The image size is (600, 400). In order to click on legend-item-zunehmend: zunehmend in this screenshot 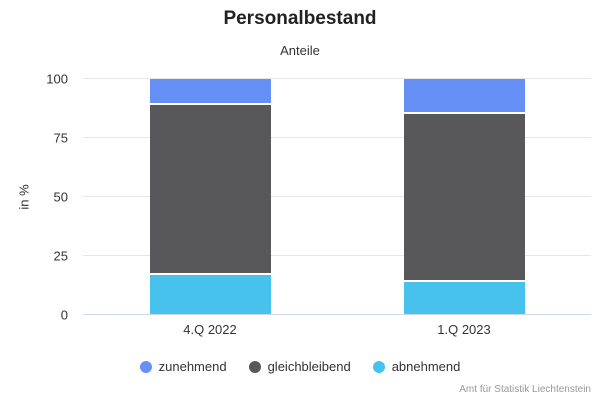, I will do `click(183, 366)`.